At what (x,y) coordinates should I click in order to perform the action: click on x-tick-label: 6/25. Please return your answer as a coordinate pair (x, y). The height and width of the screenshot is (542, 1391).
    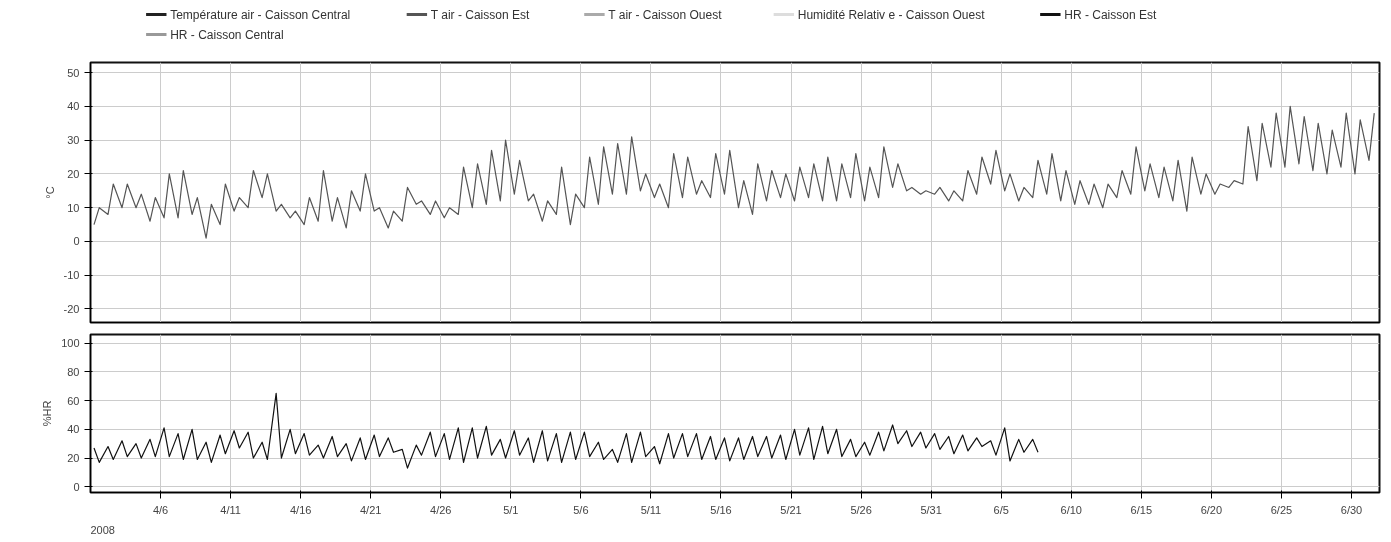
    Looking at the image, I should click on (1281, 509).